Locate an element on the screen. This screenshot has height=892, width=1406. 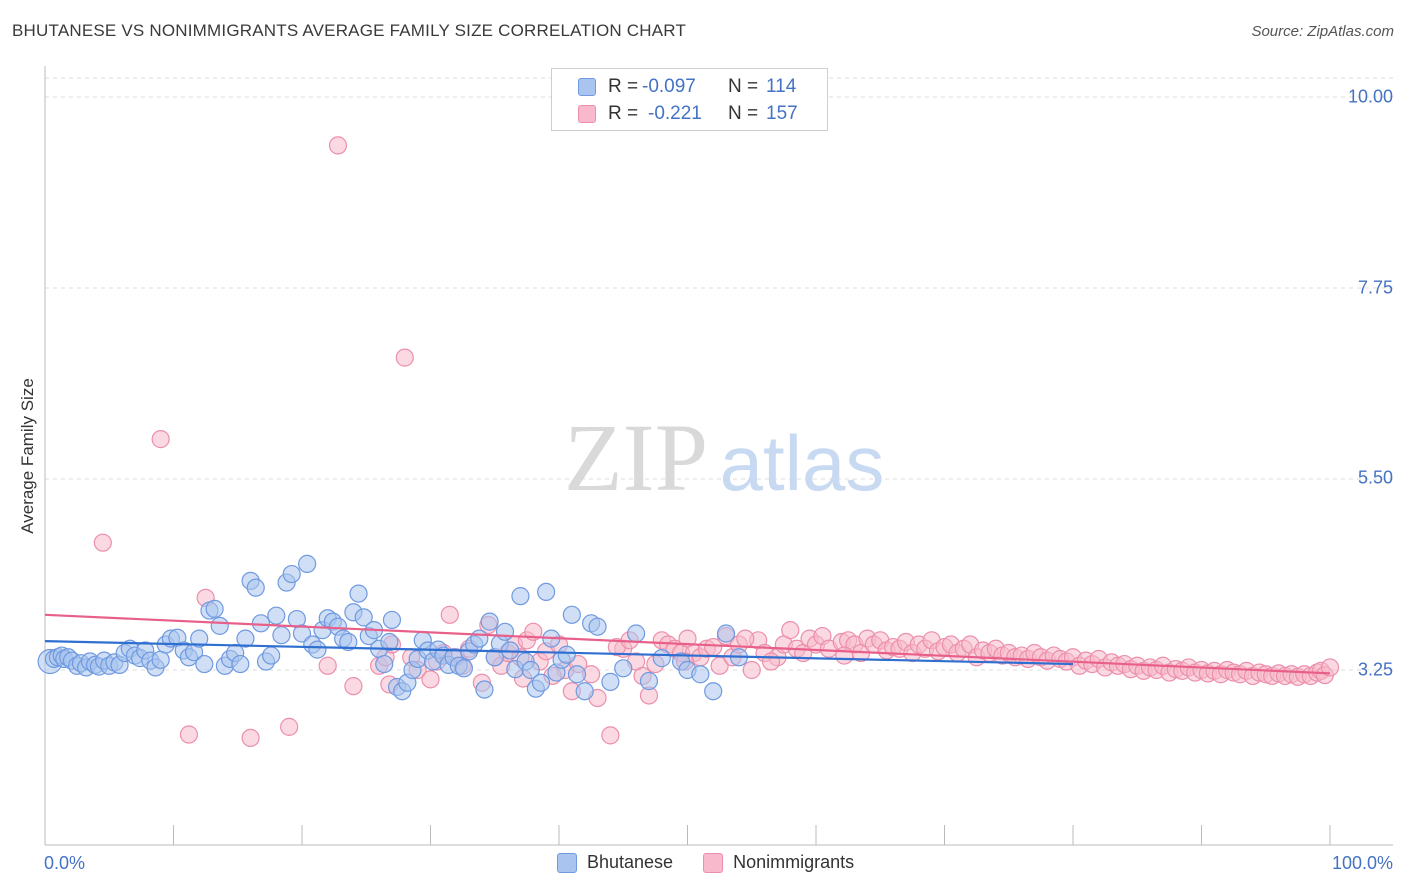
legend-row-nonimmigrants: R = -0.221 N = 157 is located at coordinates (688, 114).